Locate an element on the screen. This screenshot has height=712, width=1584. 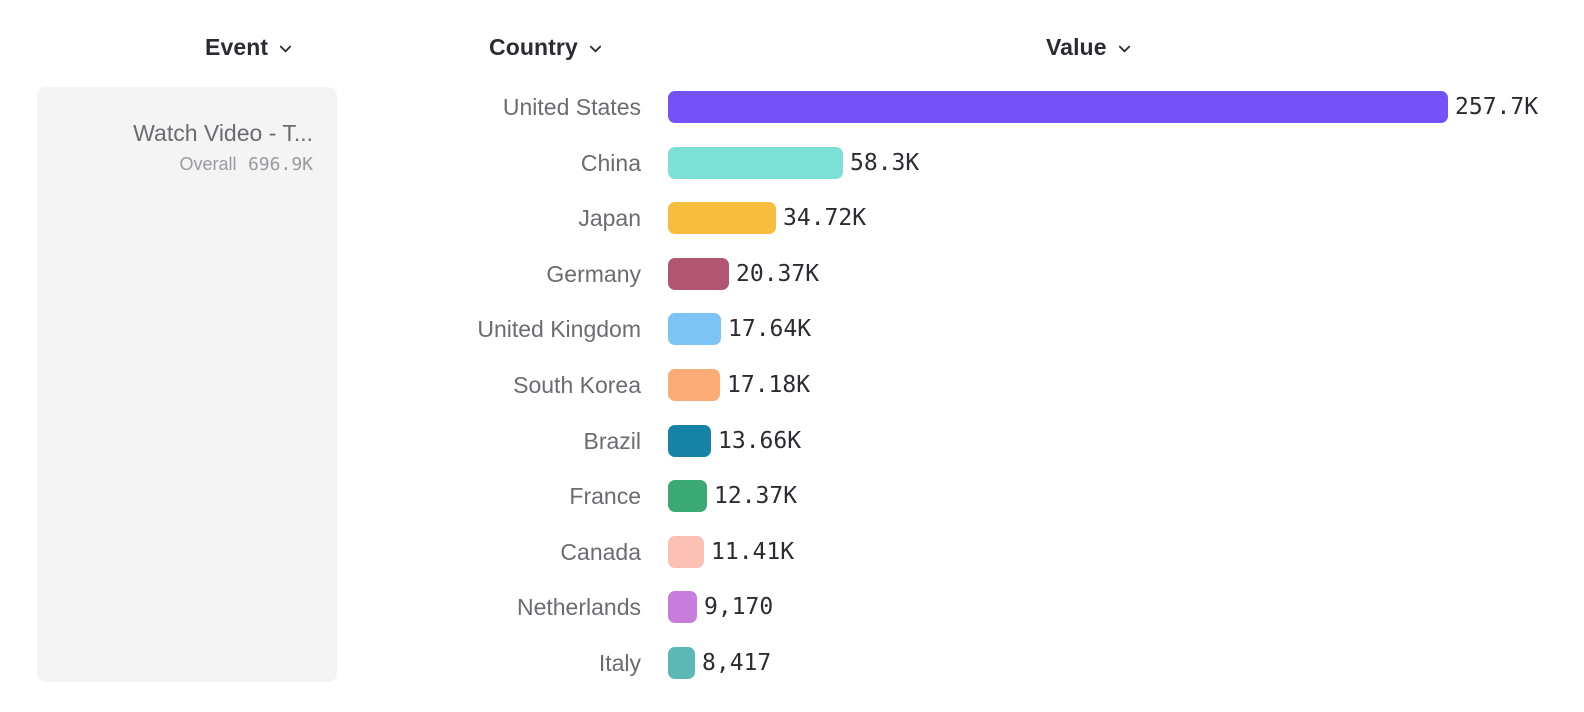
column-header-event-label: Event is located at coordinates (237, 47).